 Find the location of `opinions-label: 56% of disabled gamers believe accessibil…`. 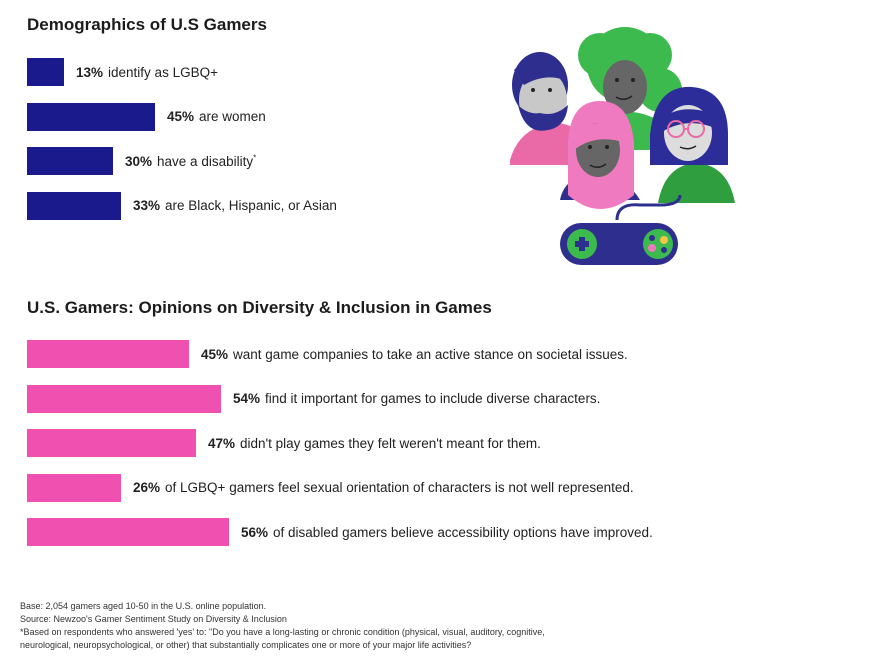

opinions-label: 56% of disabled gamers believe accessibil… is located at coordinates (447, 532).